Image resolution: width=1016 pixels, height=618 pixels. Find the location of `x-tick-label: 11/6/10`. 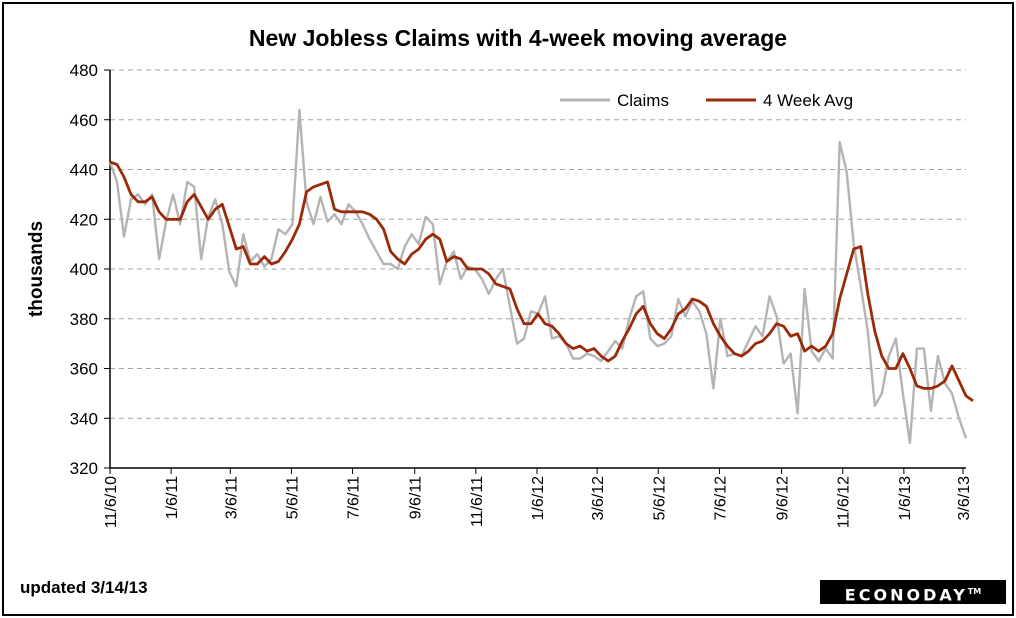

x-tick-label: 11/6/10 is located at coordinates (111, 502).